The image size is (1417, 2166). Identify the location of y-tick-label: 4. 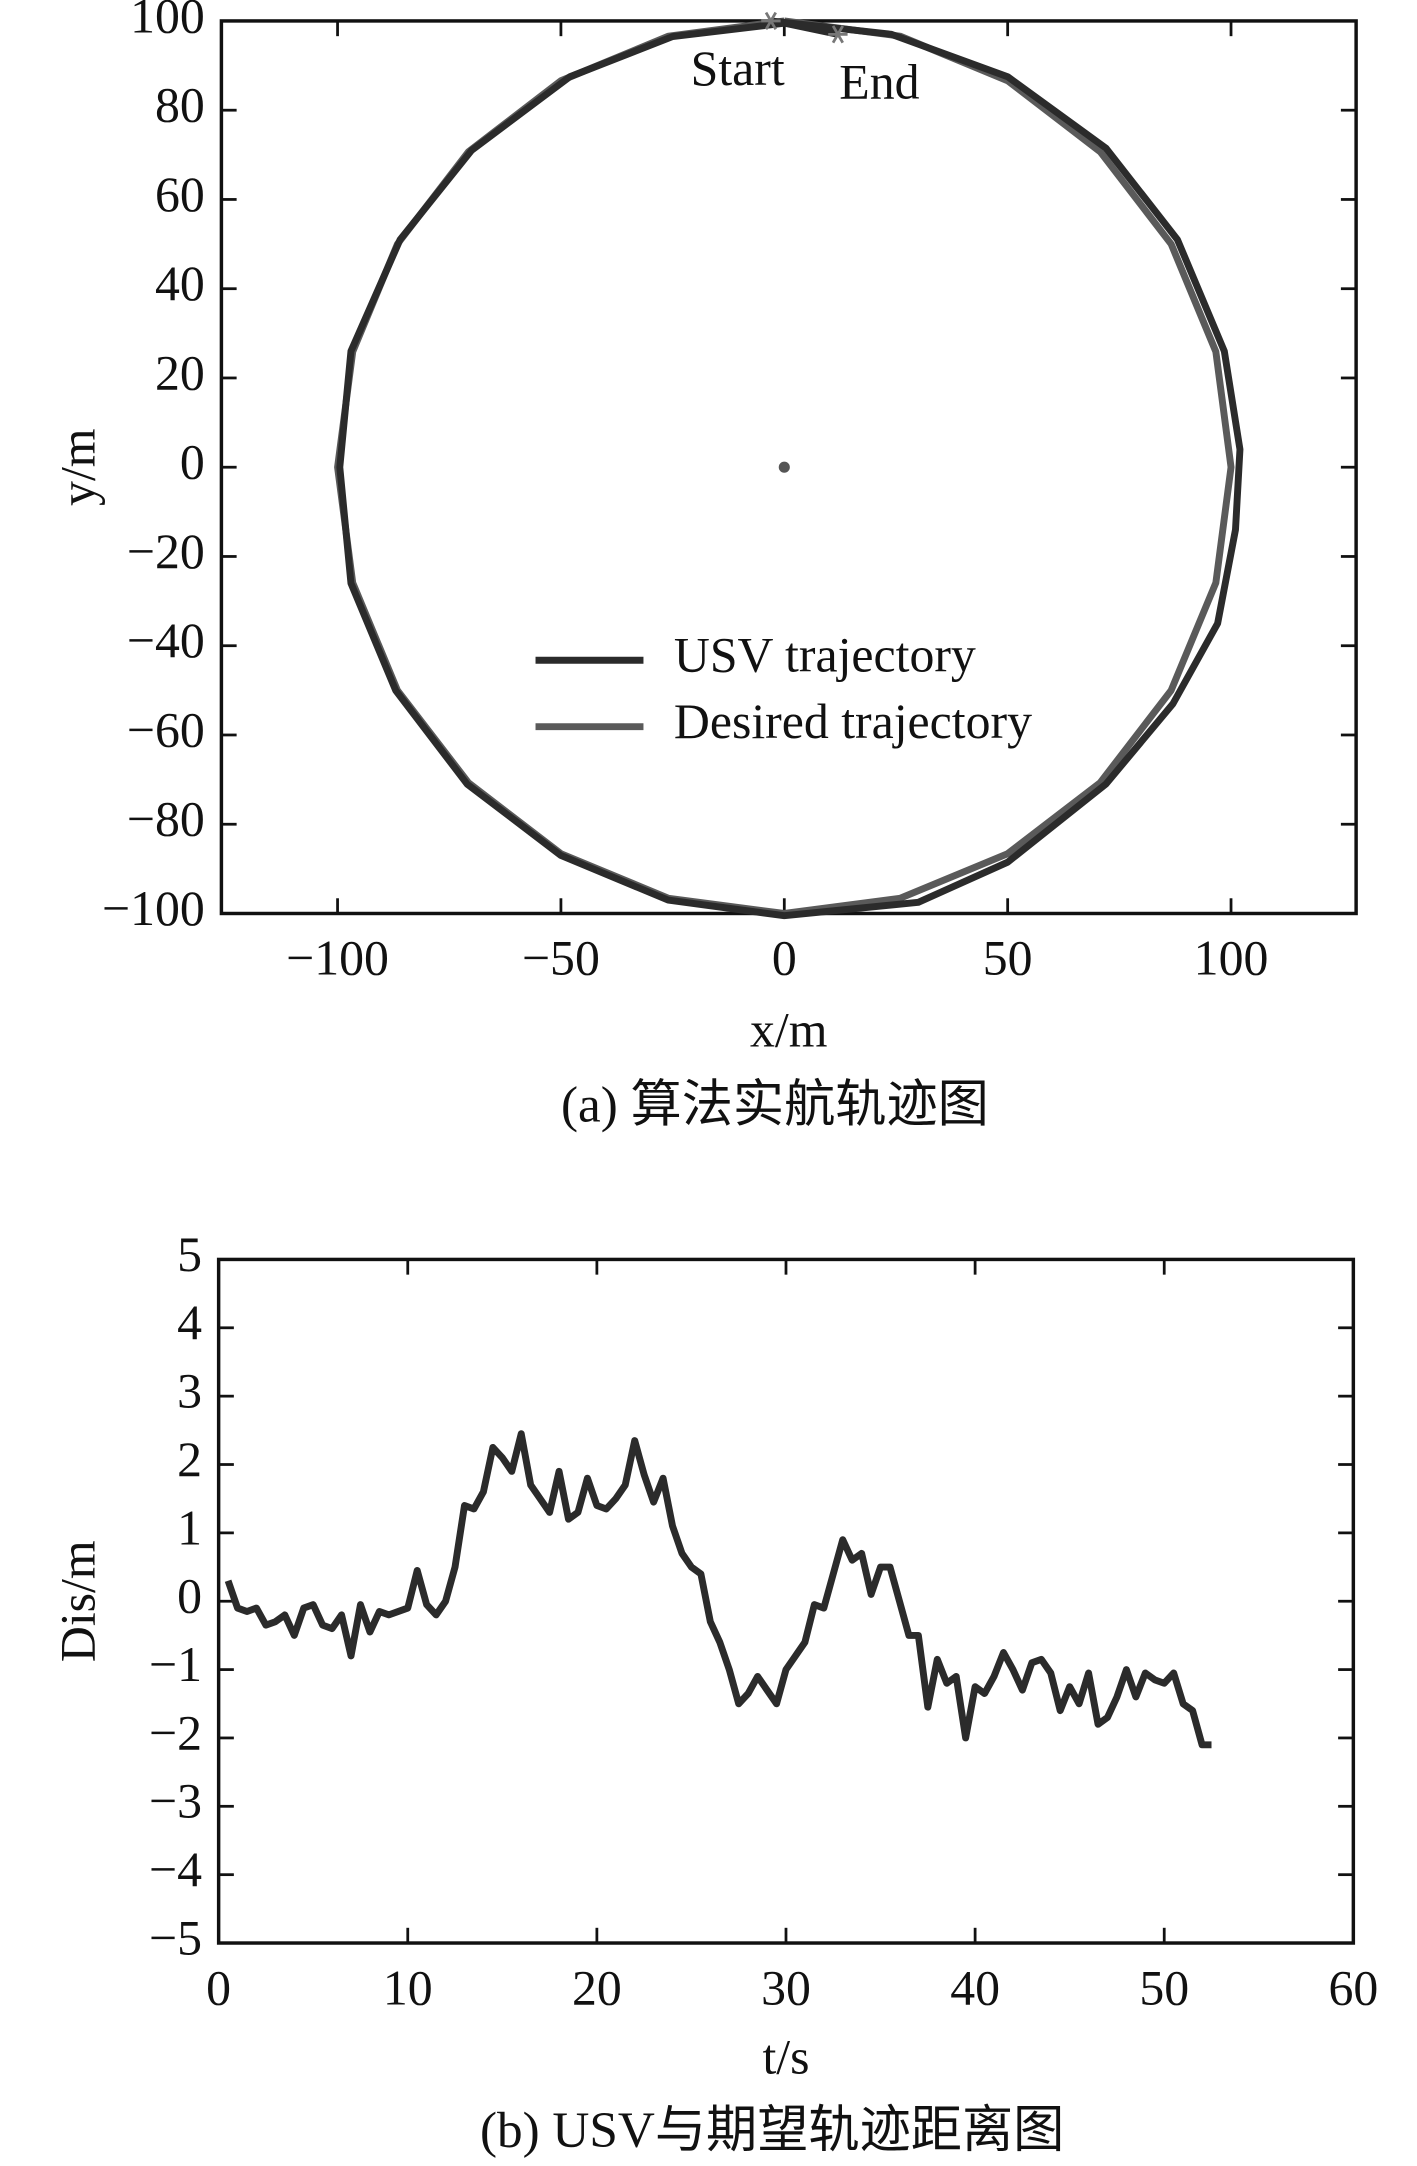
(189, 1322).